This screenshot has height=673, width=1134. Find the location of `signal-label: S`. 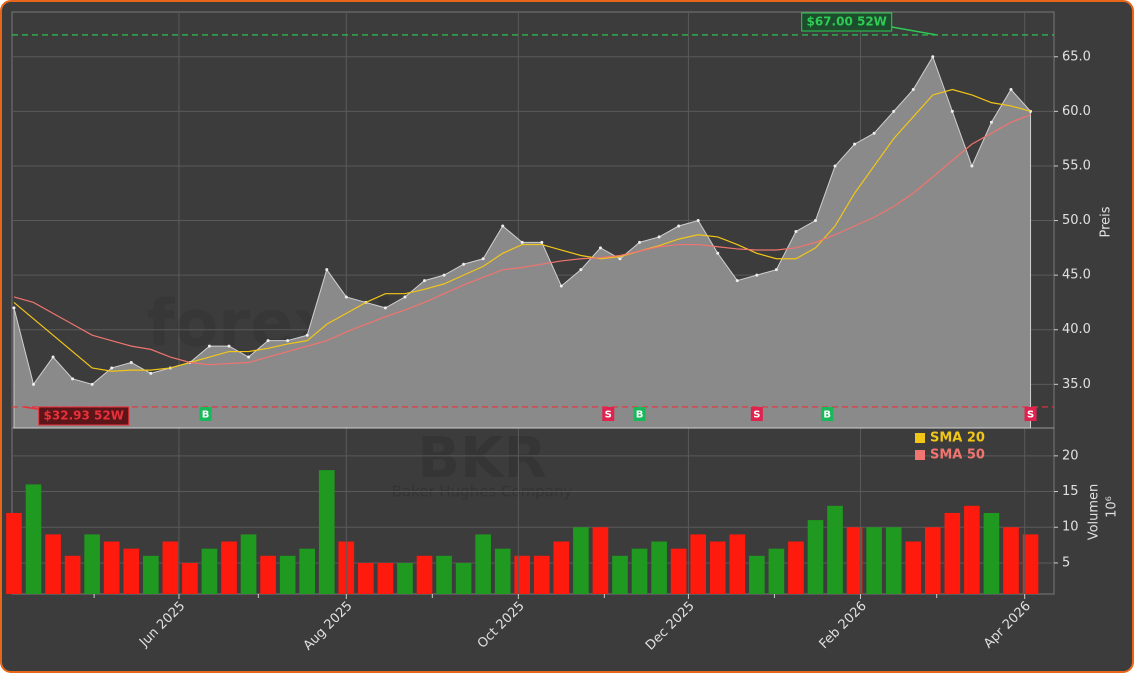

signal-label: S is located at coordinates (608, 415).